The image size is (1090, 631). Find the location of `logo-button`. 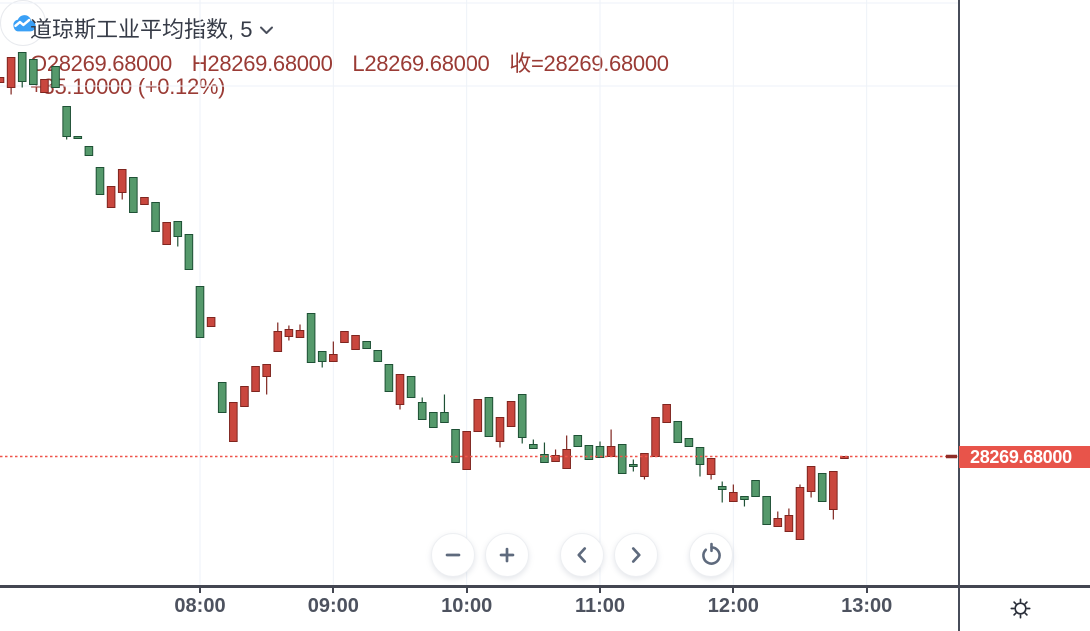

logo-button is located at coordinates (23, 23).